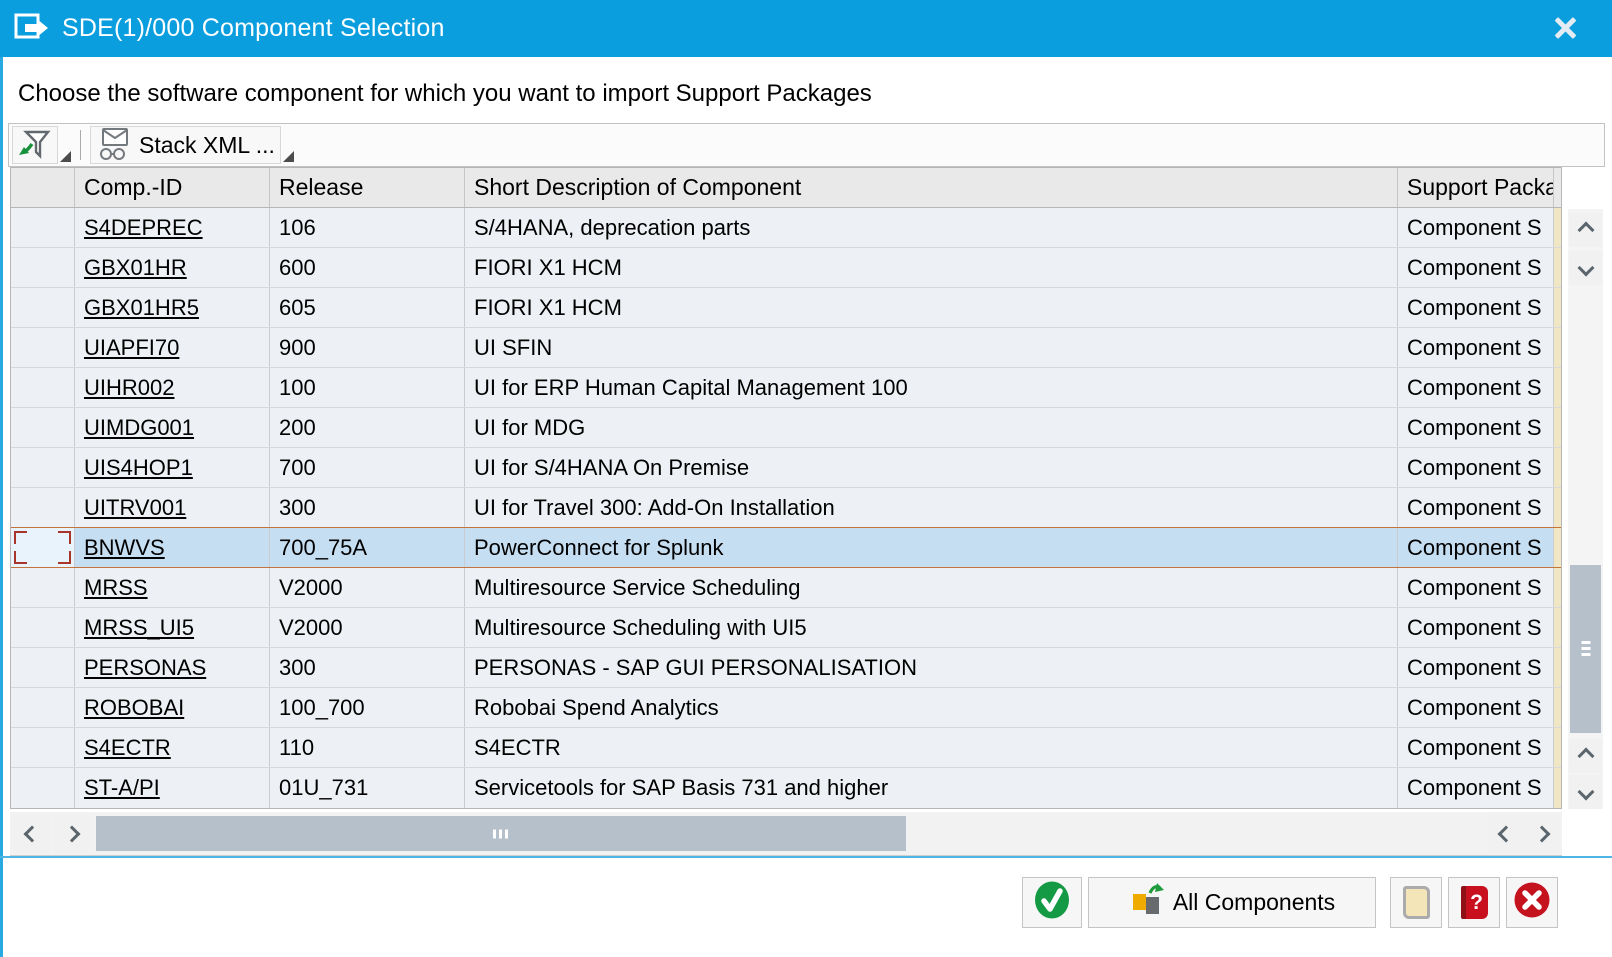 Image resolution: width=1612 pixels, height=957 pixels. Describe the element at coordinates (1585, 230) in the screenshot. I see `scroll-up-button` at that location.